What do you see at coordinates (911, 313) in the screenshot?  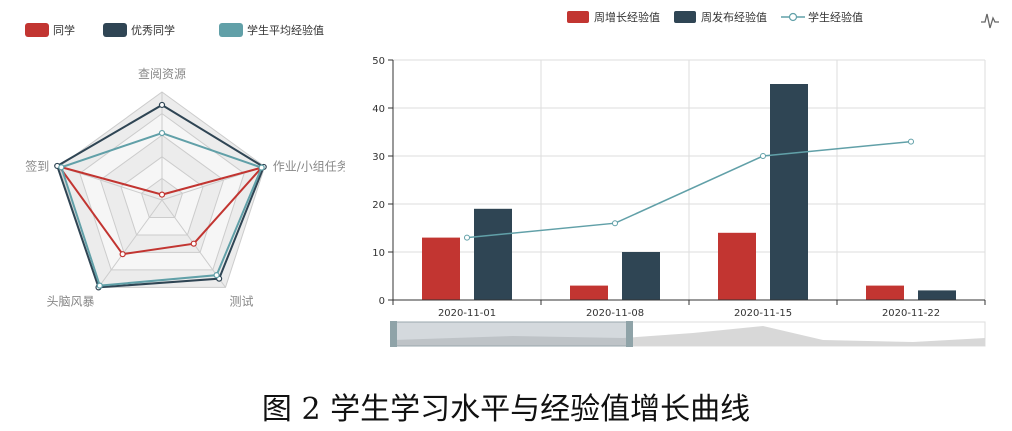 I see `x-tick-label: 2020-11-22` at bounding box center [911, 313].